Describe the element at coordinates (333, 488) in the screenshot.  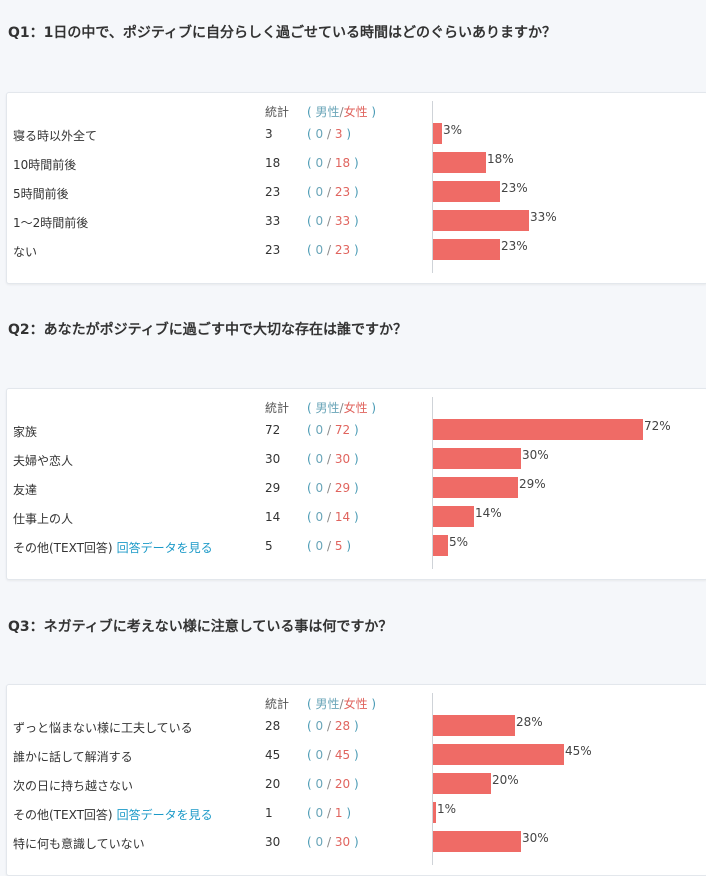
I see `gender-breakdown: ( 0 / 29 )` at that location.